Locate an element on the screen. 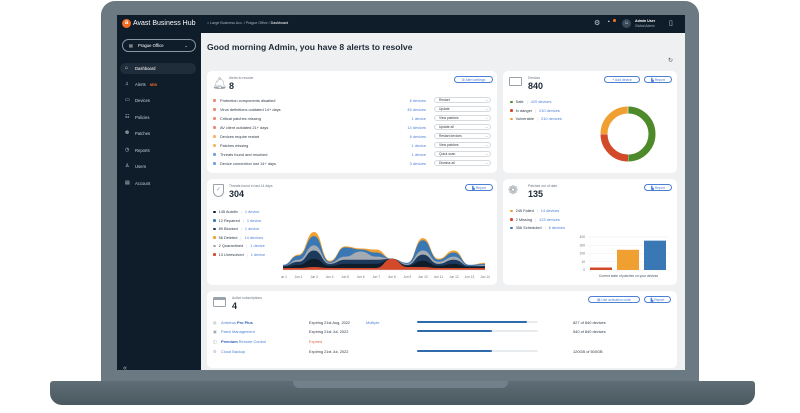  patches-count: 135 is located at coordinates (536, 194).